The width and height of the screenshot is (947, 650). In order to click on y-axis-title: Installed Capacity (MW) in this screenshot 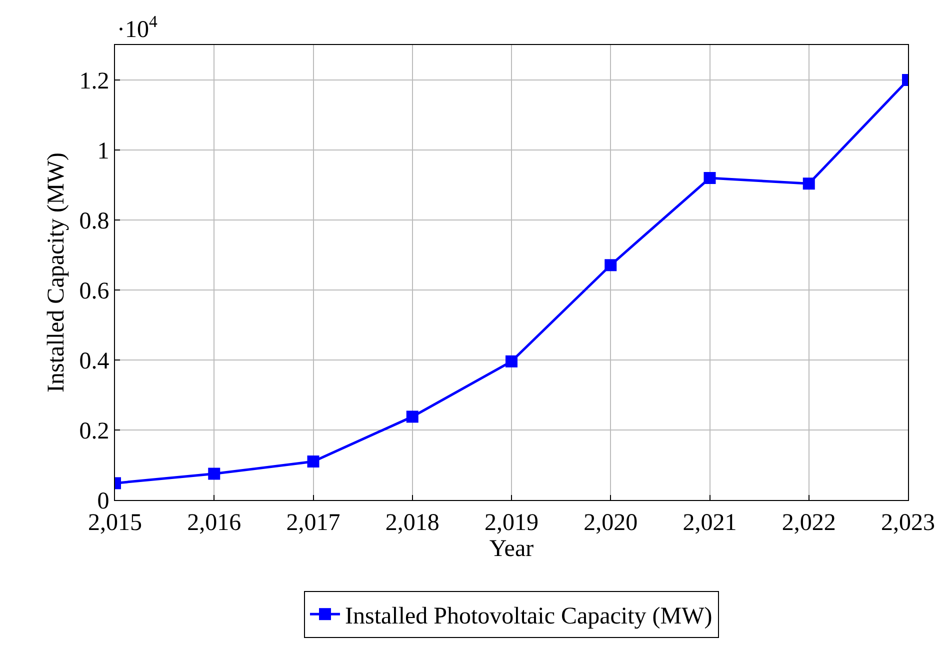, I will do `click(56, 272)`.